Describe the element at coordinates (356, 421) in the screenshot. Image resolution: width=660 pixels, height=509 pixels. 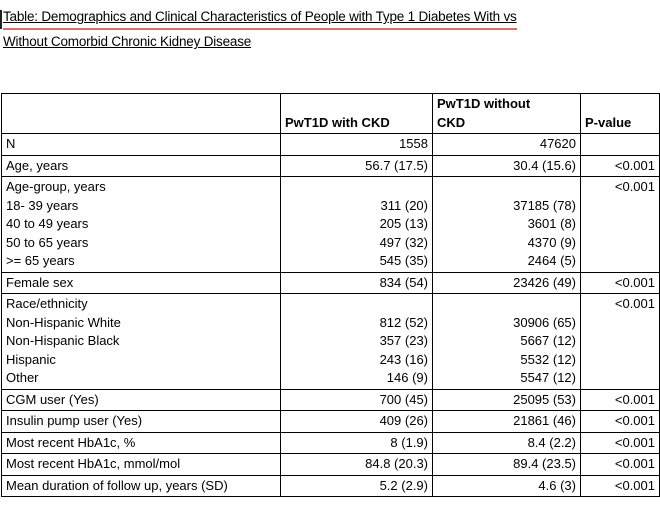
I see `ckd-value-cell: 409 (26)` at that location.